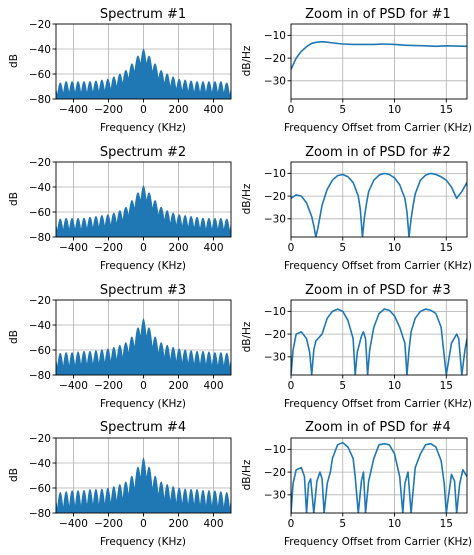 The image size is (474, 555). I want to click on spectrum-1-plot: Spectrum #1 dB Frequency (KHz), so click(97, 70).